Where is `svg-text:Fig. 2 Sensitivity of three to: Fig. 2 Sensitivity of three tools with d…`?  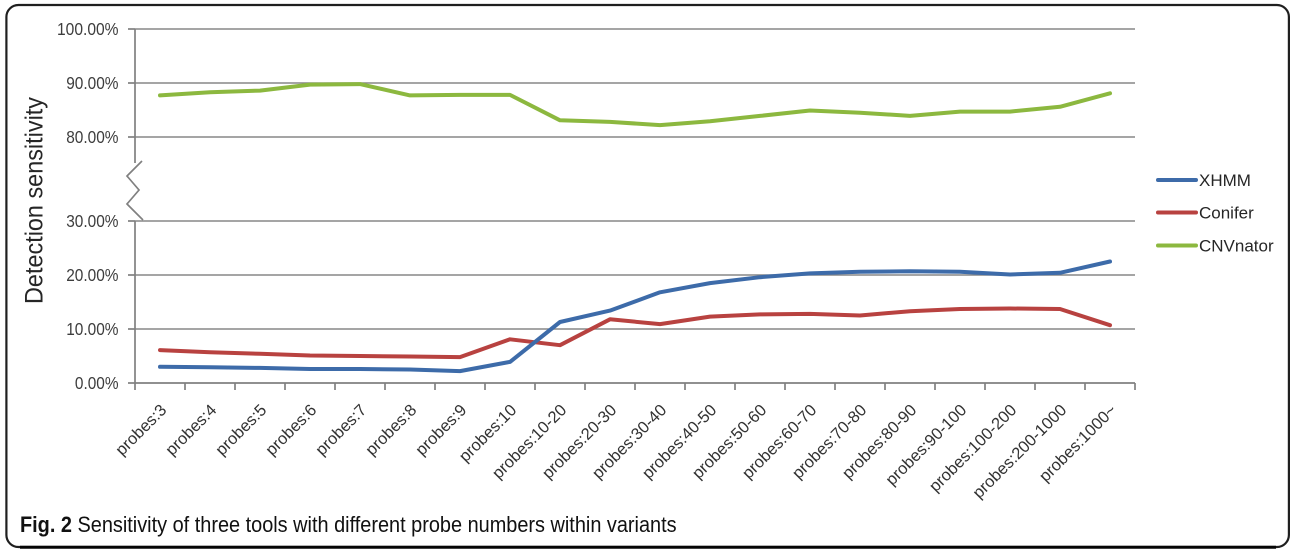 svg-text:Fig. 2 Sensitivity of three to: Fig. 2 Sensitivity of three tools with d… is located at coordinates (348, 525).